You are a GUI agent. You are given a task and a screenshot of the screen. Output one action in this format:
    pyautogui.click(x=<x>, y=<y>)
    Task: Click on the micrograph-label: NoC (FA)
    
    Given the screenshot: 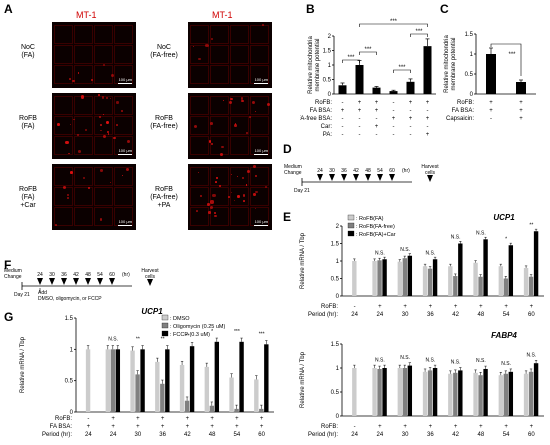 What is the action you would take?
    pyautogui.click(x=27, y=51)
    